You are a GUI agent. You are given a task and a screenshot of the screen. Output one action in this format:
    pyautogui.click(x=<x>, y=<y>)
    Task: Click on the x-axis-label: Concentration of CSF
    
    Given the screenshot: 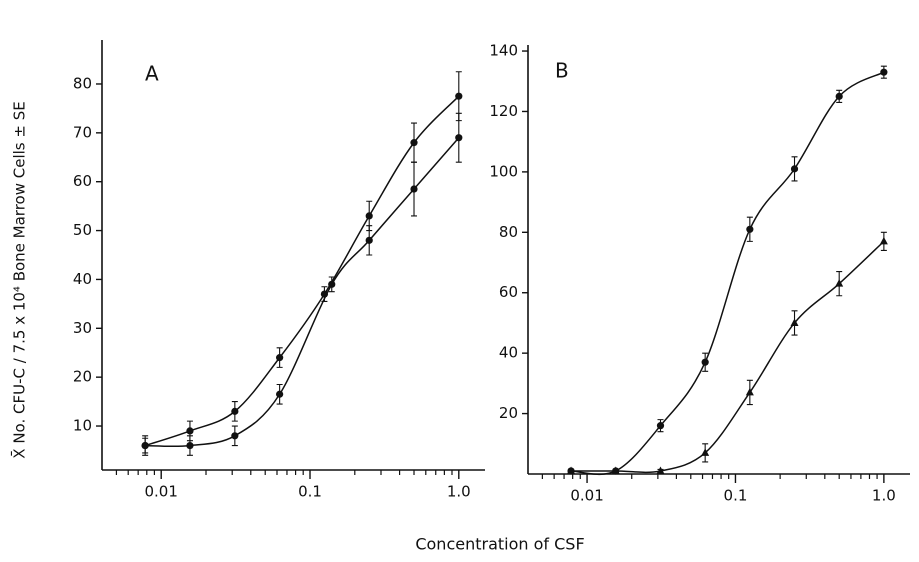 What is the action you would take?
    pyautogui.click(x=499, y=544)
    